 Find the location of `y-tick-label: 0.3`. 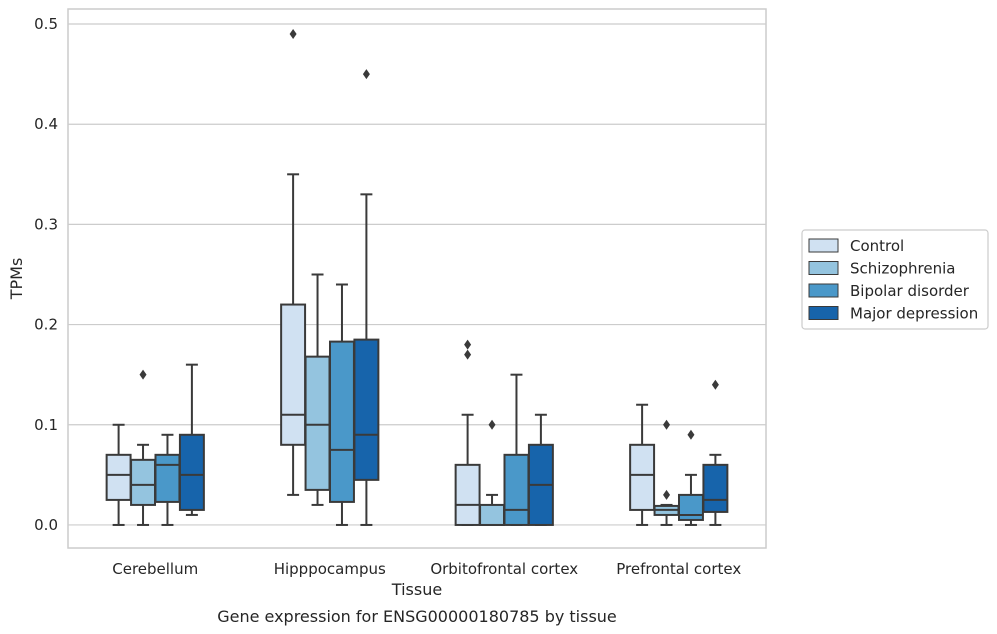

y-tick-label: 0.3 is located at coordinates (46, 224).